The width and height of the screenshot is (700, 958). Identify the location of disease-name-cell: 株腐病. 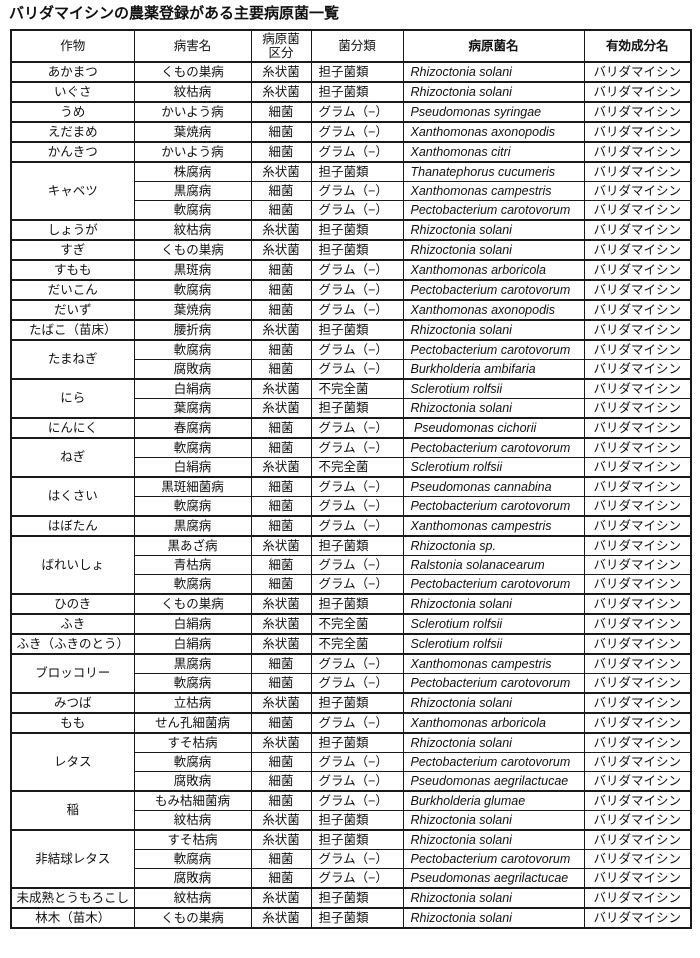
(192, 171).